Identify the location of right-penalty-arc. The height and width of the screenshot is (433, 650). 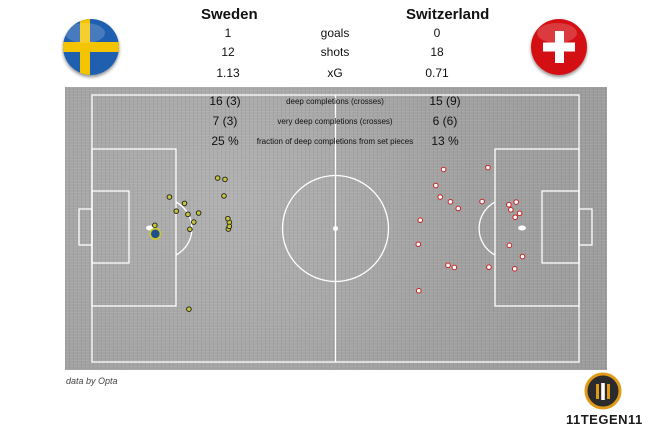
(487, 228).